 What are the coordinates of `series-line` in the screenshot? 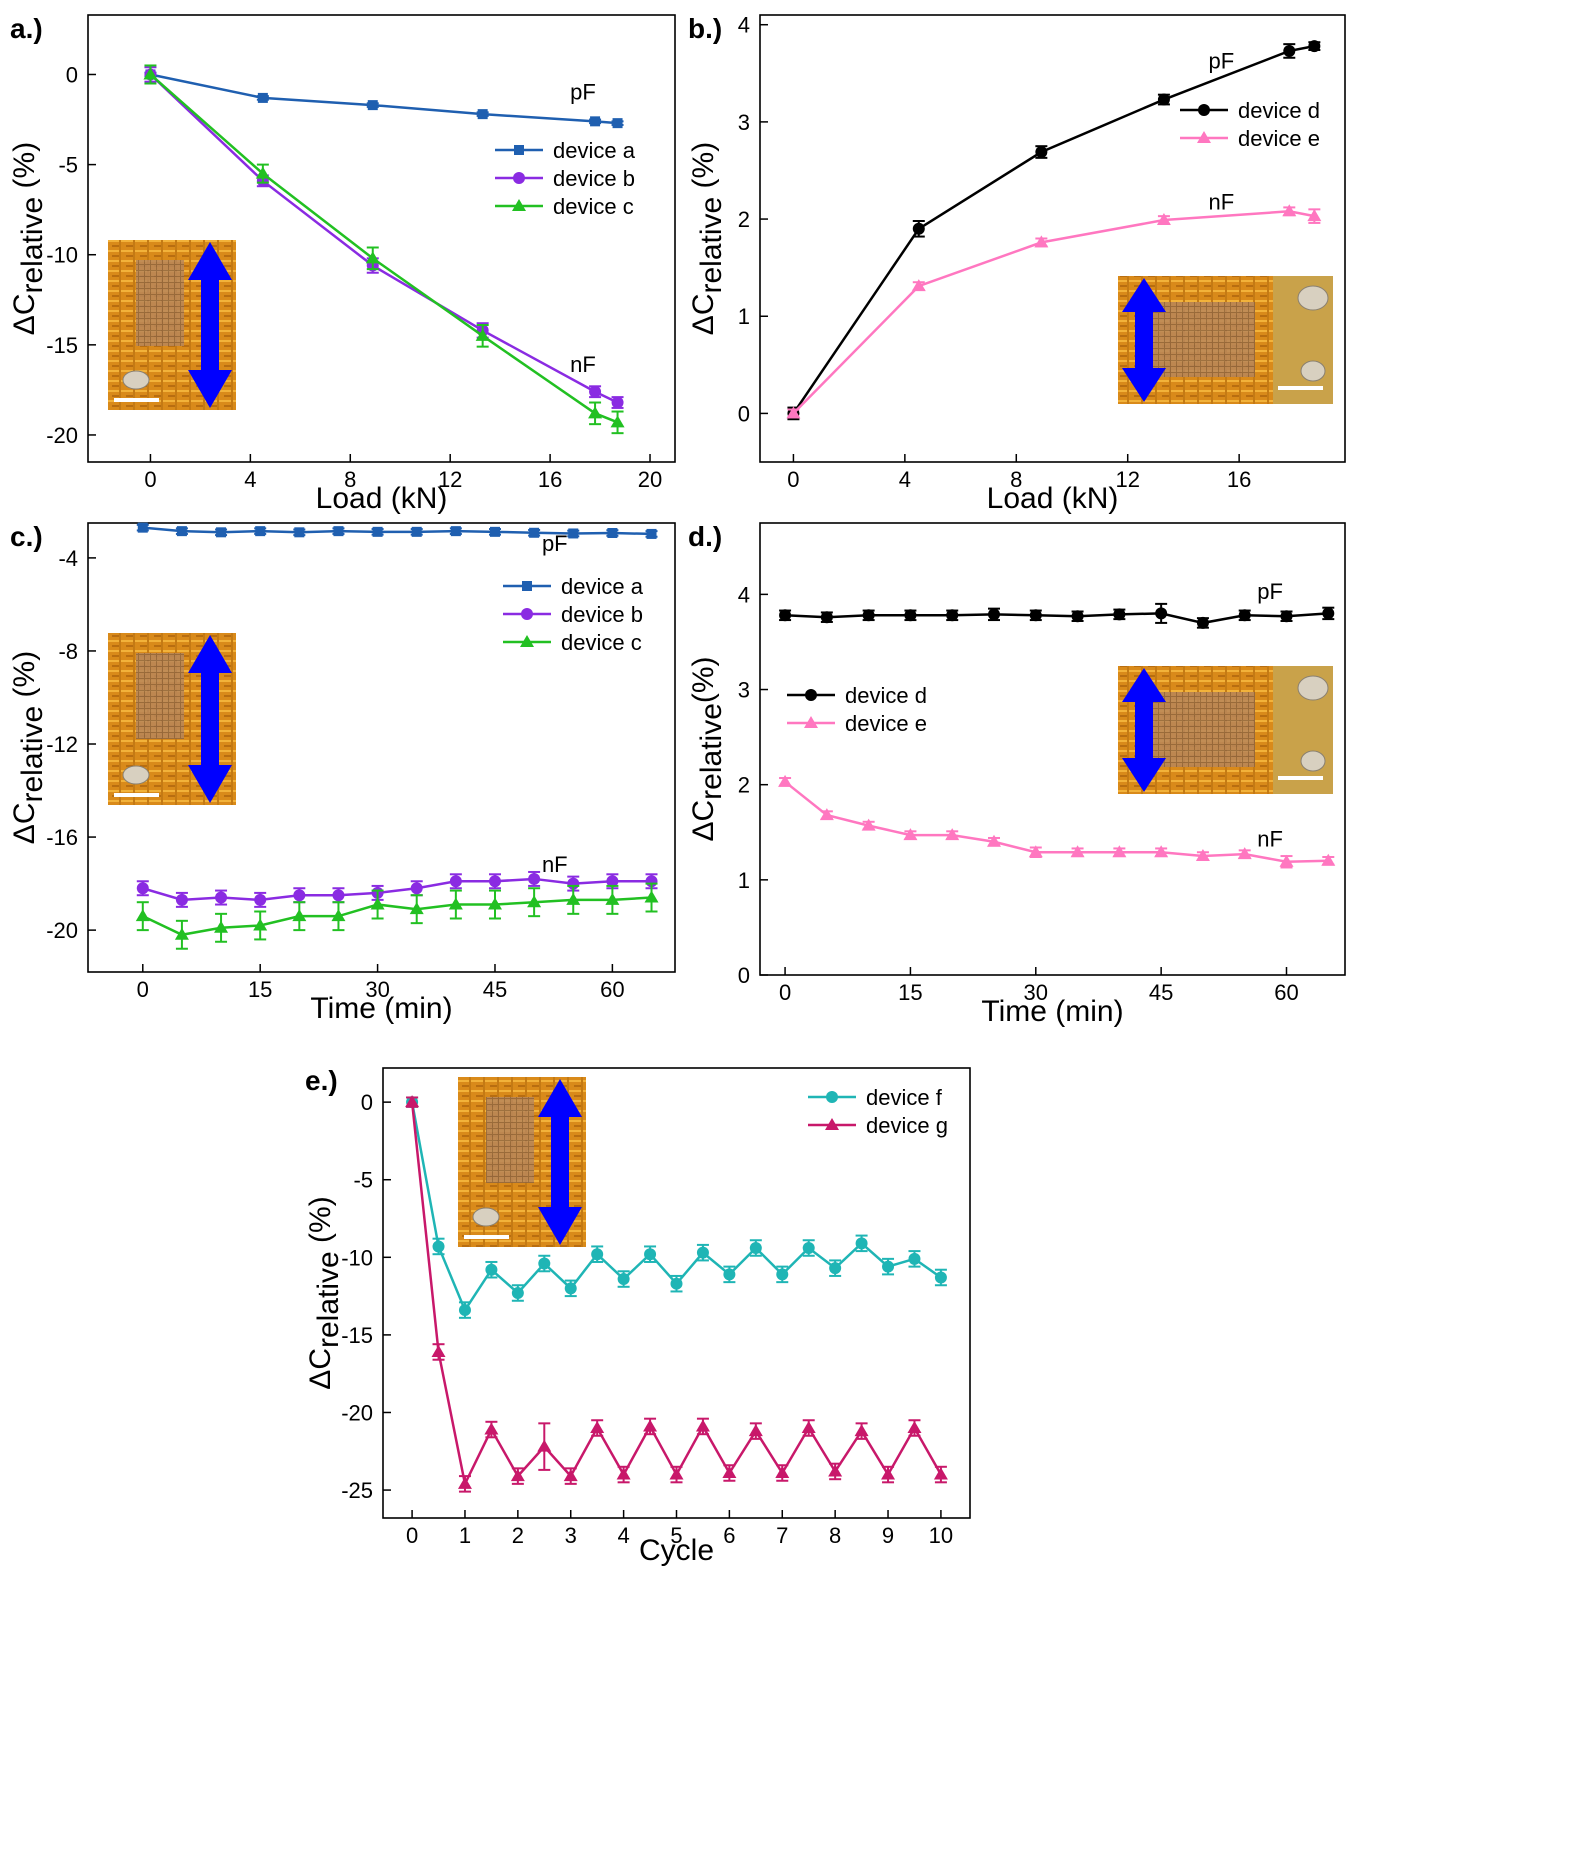 It's located at (1056, 822).